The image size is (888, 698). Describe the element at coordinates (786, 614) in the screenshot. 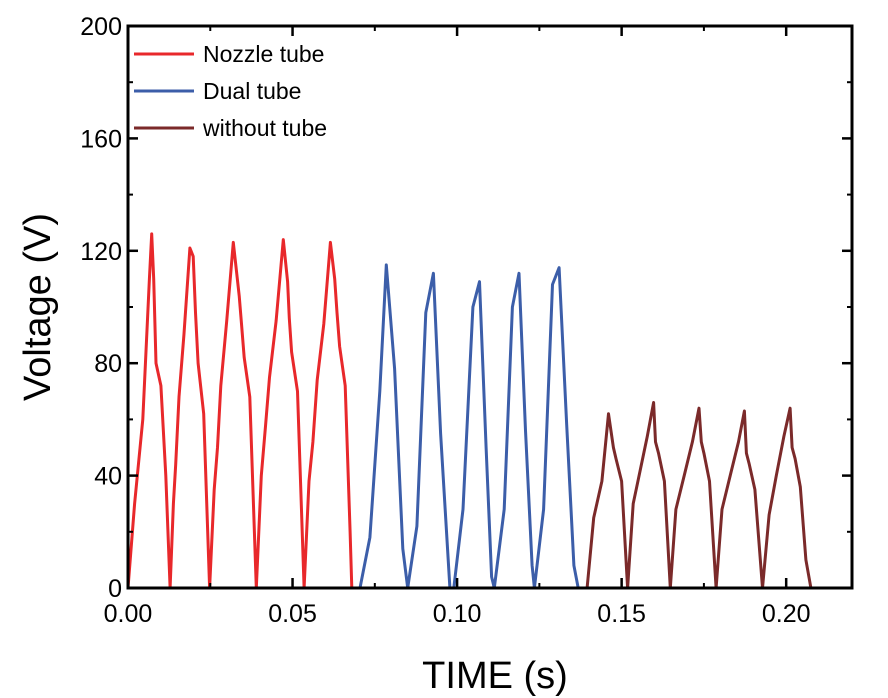

I see `x-tick-label: 0.20` at that location.